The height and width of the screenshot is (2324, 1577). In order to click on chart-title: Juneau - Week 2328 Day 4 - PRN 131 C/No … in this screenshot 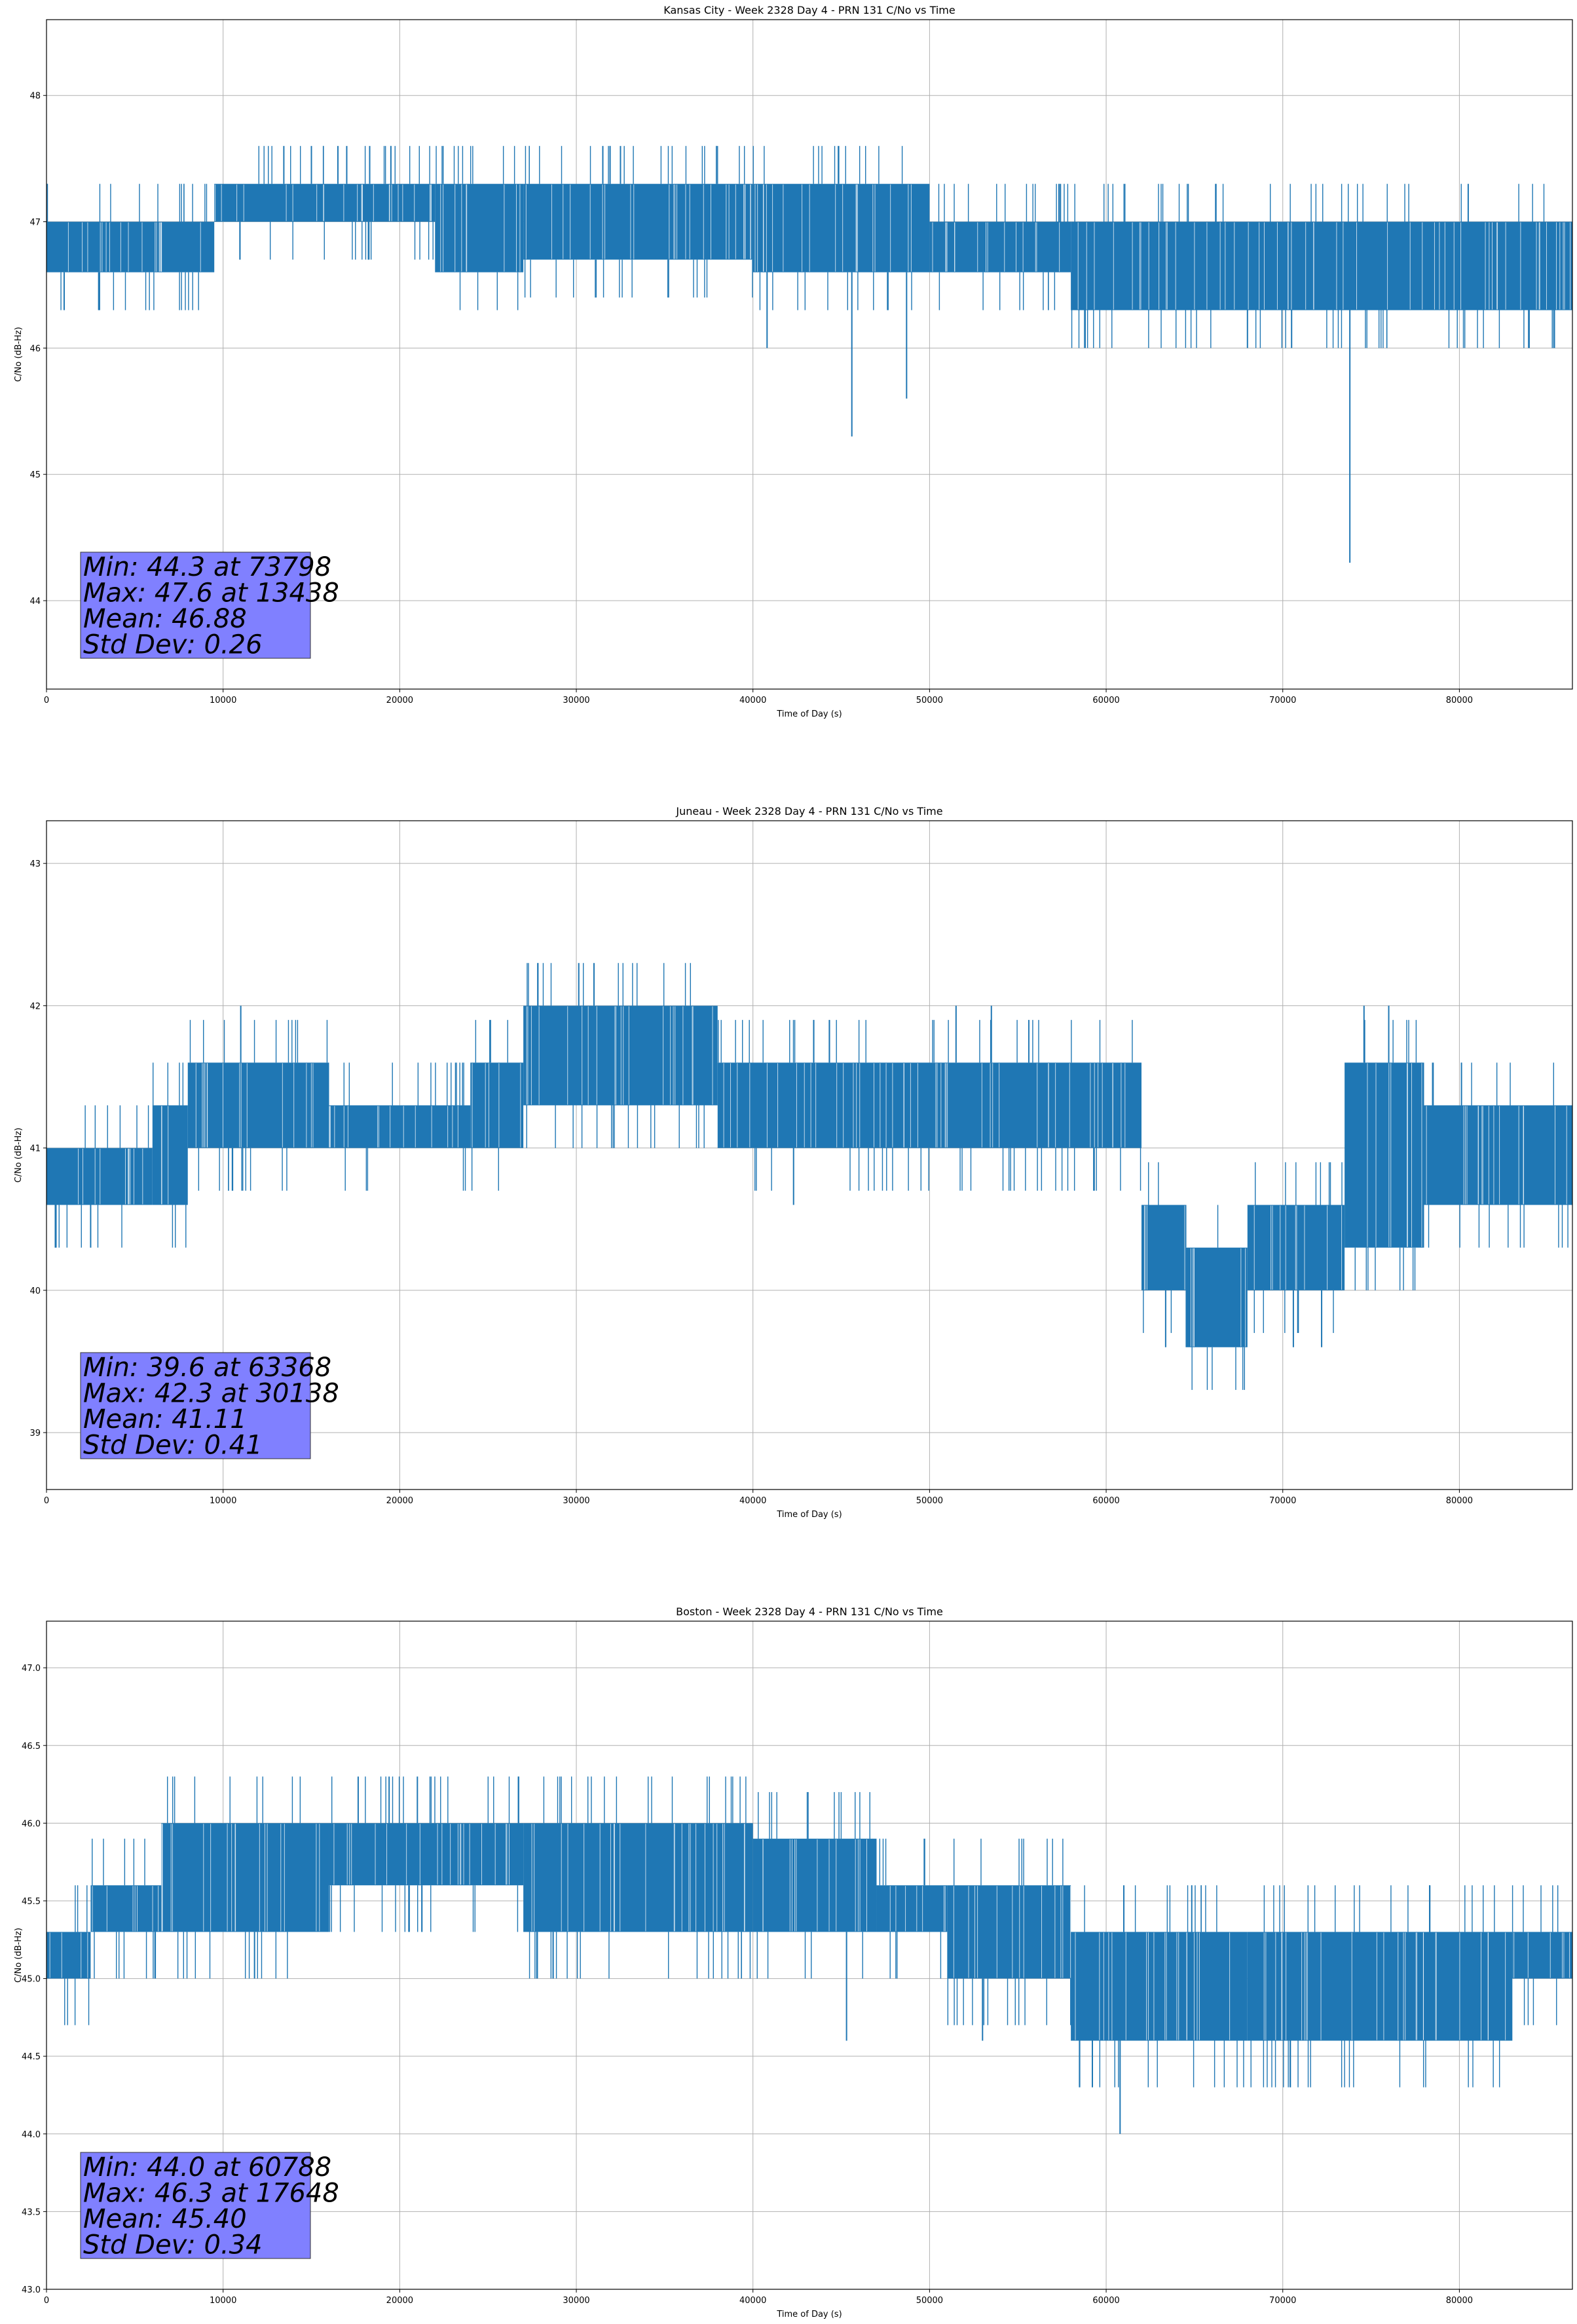, I will do `click(808, 811)`.